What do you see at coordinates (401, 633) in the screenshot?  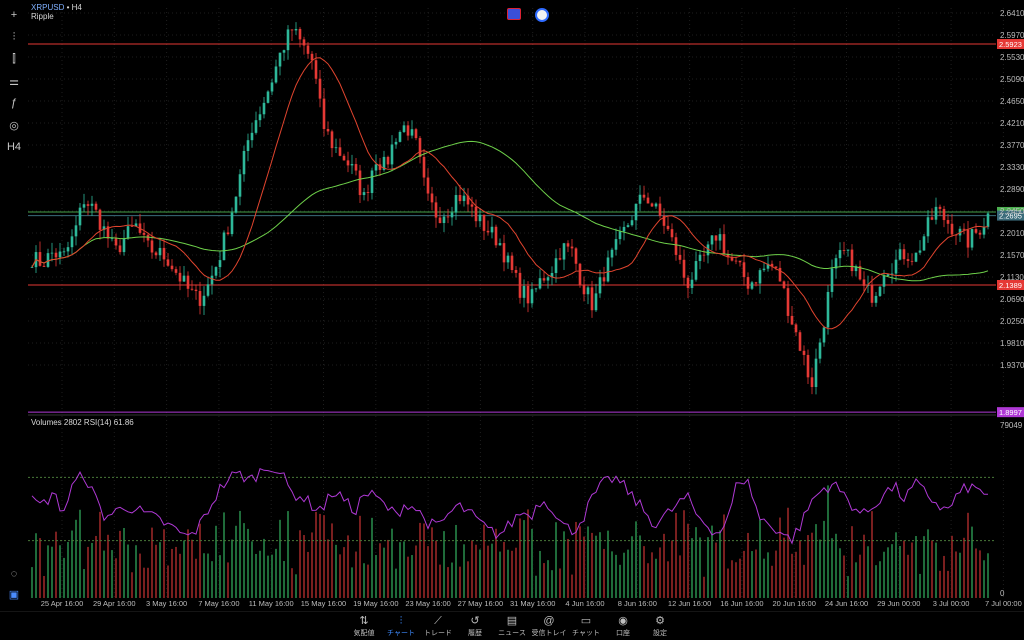 I see `nav-label: チャート` at bounding box center [401, 633].